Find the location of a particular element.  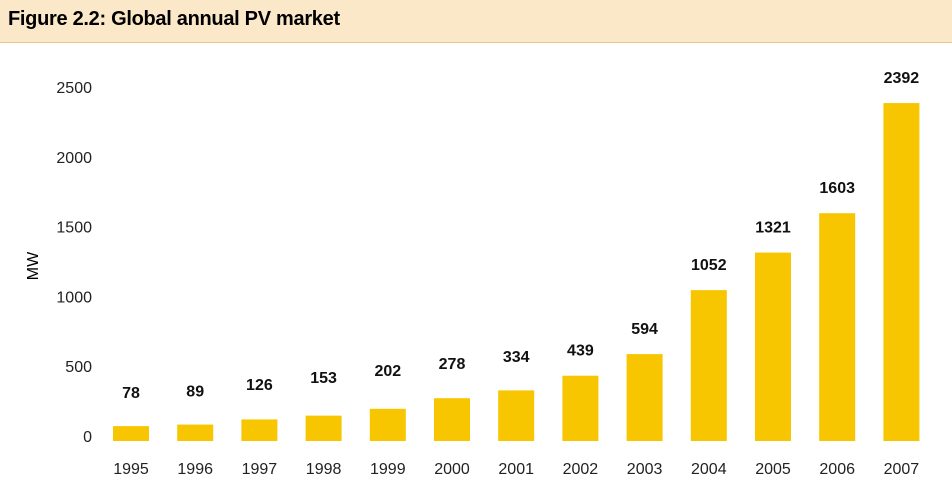

x-tick-label: 2001 is located at coordinates (516, 469).